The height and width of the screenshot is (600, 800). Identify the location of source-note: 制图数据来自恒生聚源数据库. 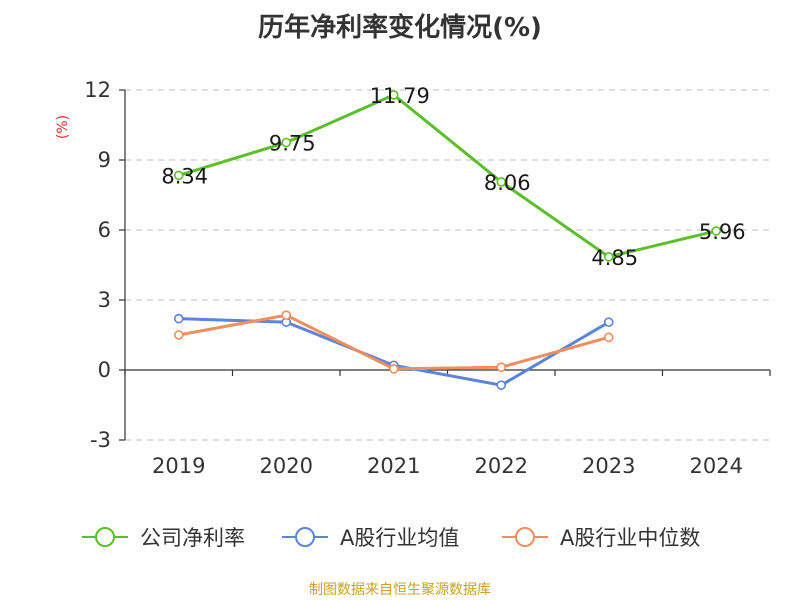
(400, 590).